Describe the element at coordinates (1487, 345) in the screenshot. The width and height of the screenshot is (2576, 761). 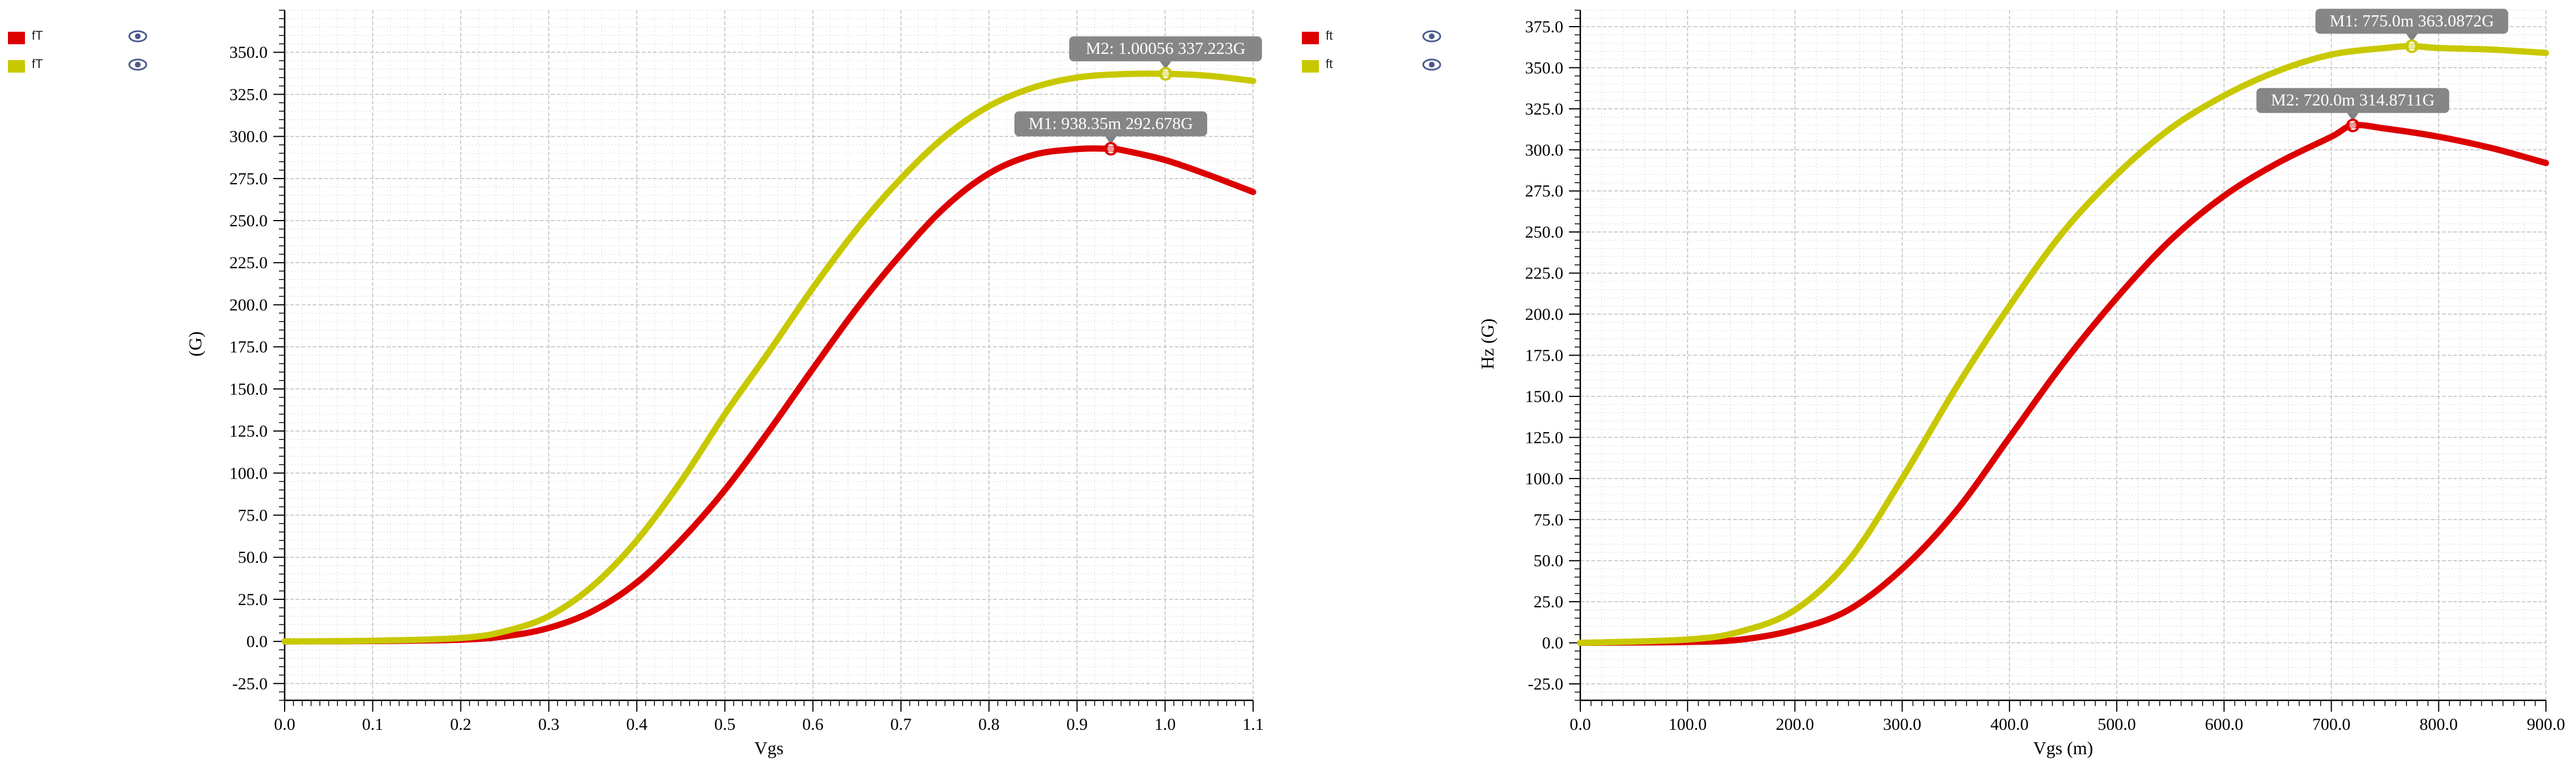
I see `y-axis-label: Hz (G)` at that location.